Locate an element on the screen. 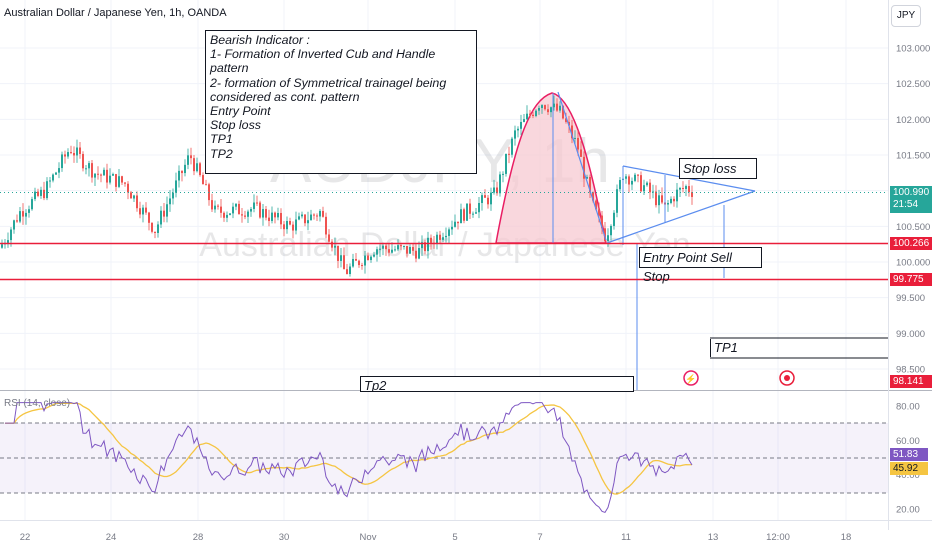 This screenshot has height=550, width=932. time-tick-label: 30 is located at coordinates (284, 537).